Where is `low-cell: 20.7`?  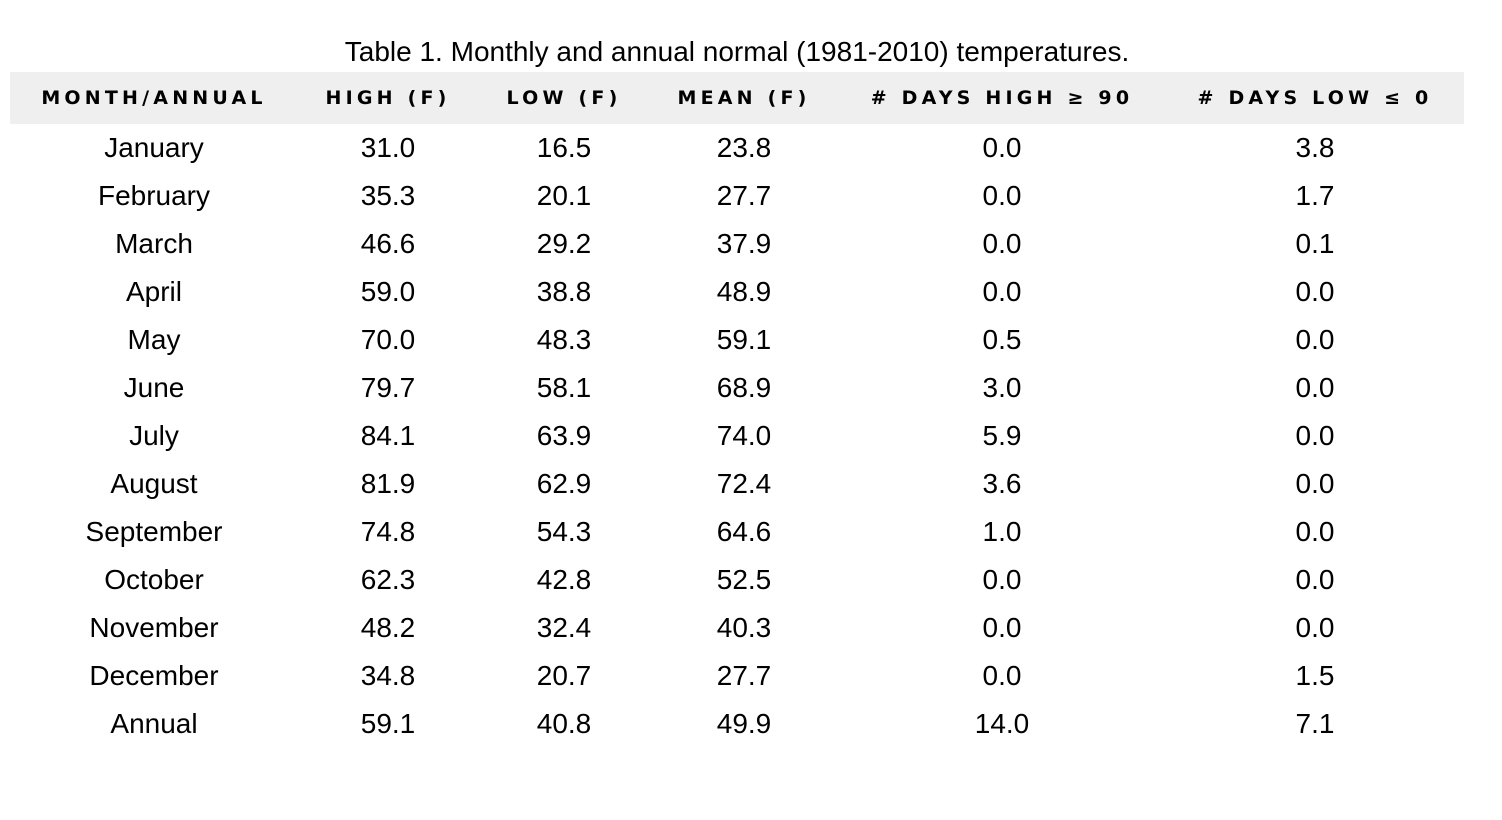
low-cell: 20.7 is located at coordinates (564, 675).